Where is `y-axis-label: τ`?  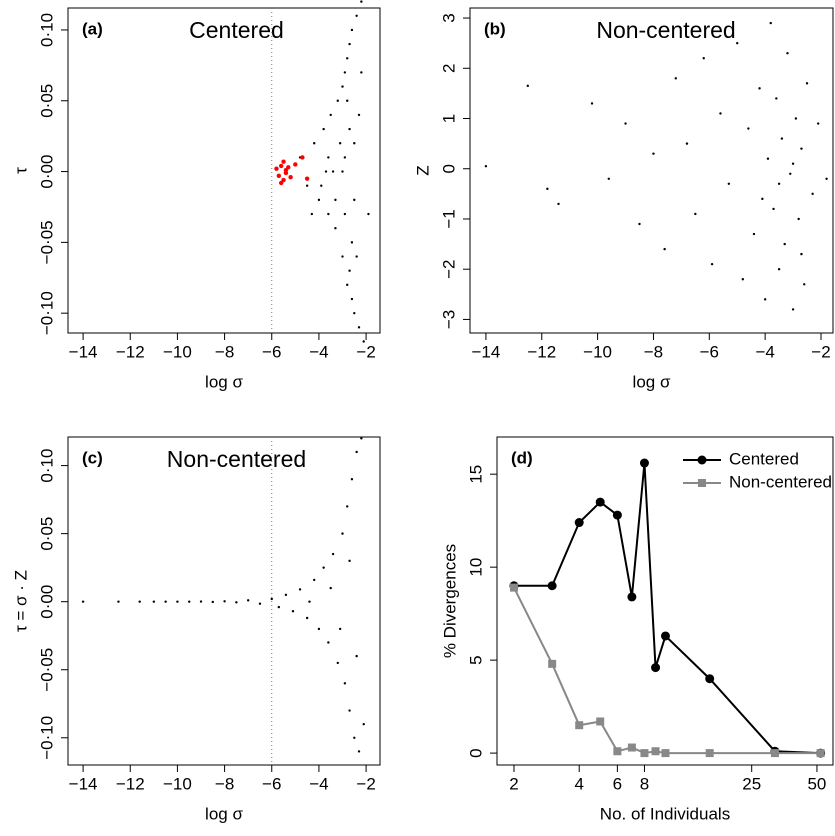 y-axis-label: τ is located at coordinates (20, 170).